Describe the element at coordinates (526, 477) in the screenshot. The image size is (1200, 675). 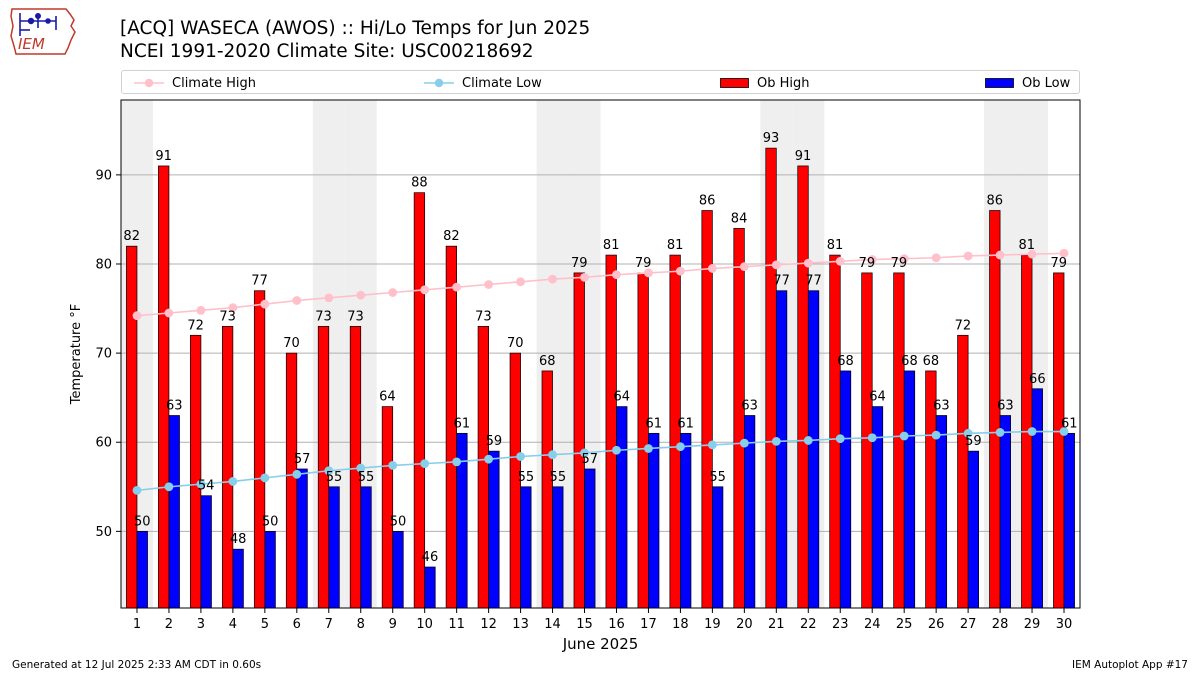
I see `ob-low-value-label: 55` at that location.